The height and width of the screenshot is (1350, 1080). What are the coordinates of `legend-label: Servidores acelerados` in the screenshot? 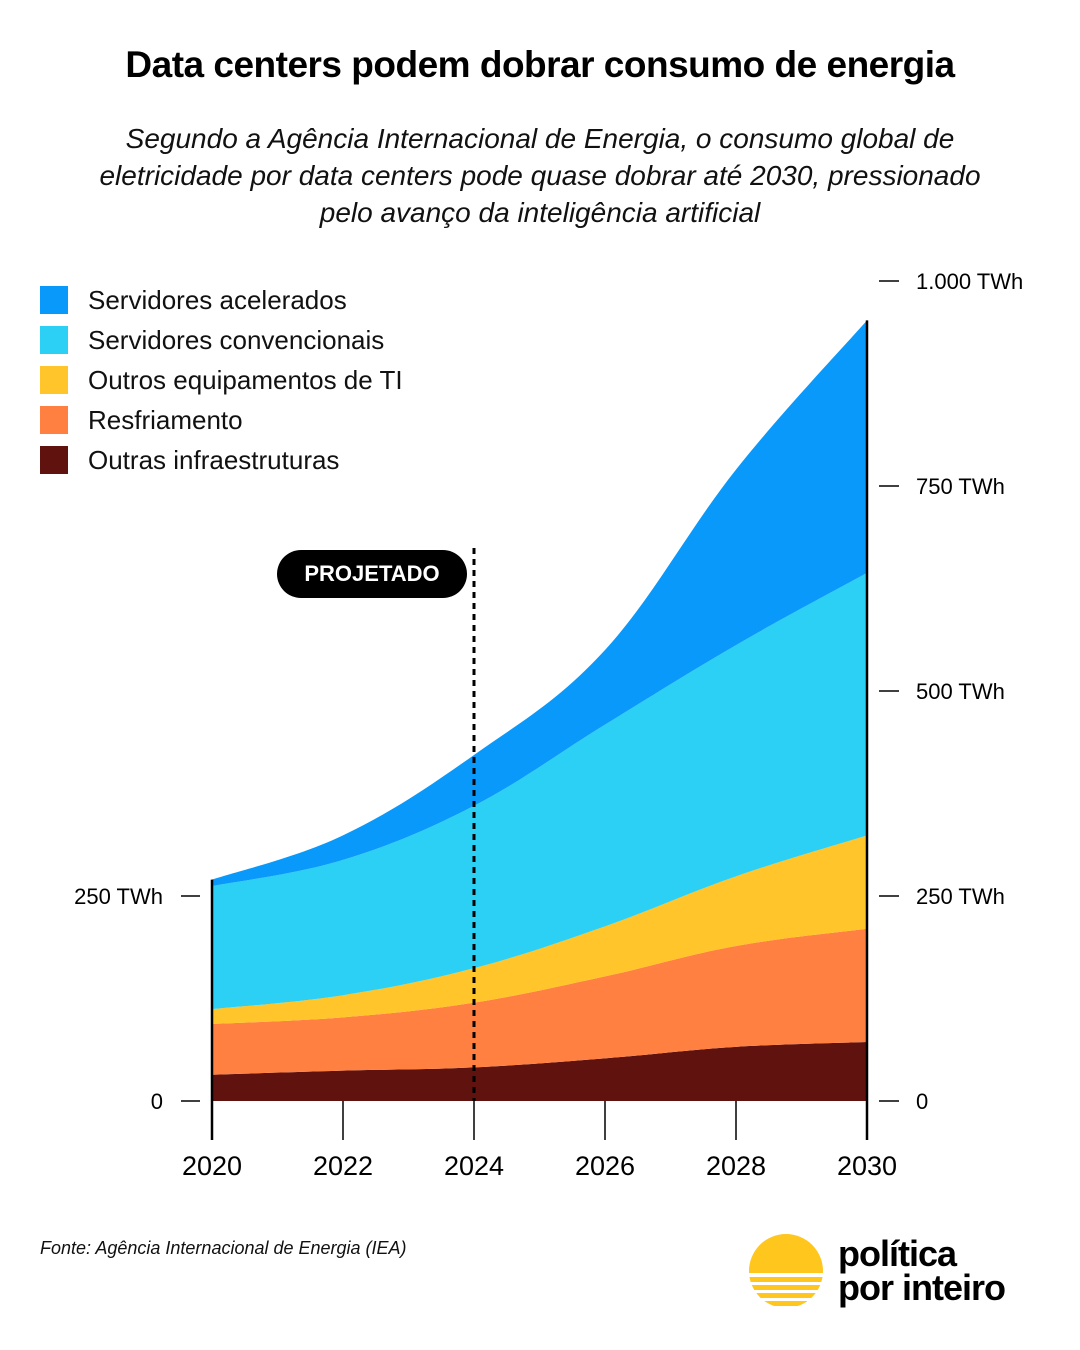 It's located at (217, 299).